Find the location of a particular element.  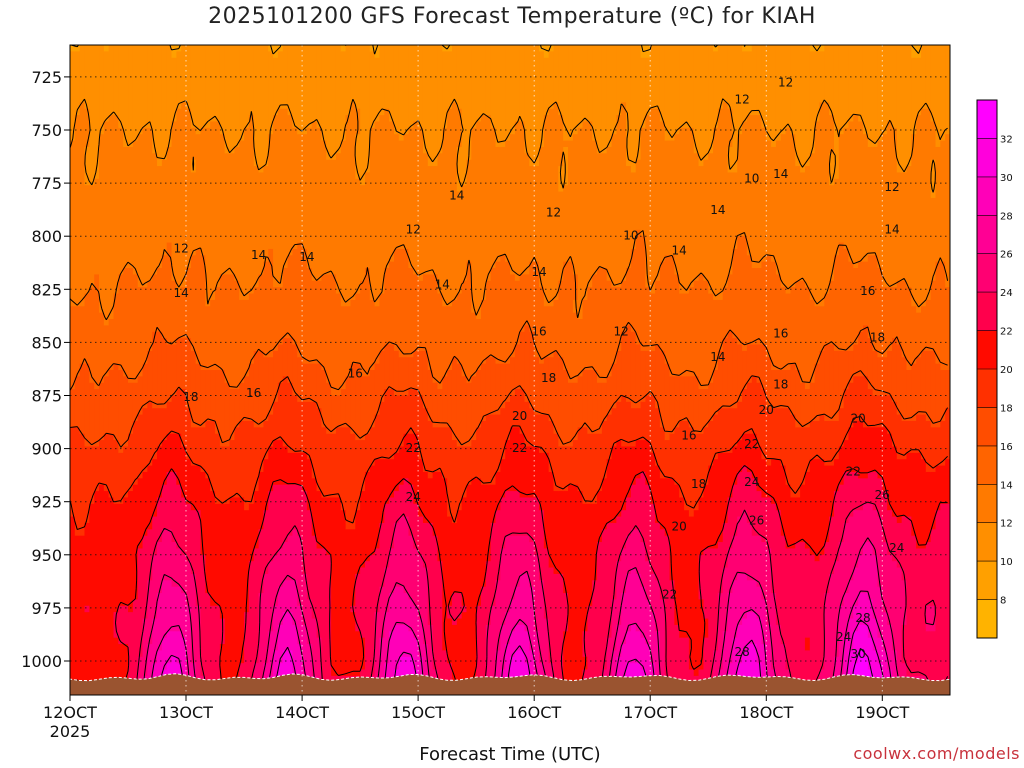

contour-label: 14 is located at coordinates (181, 293).